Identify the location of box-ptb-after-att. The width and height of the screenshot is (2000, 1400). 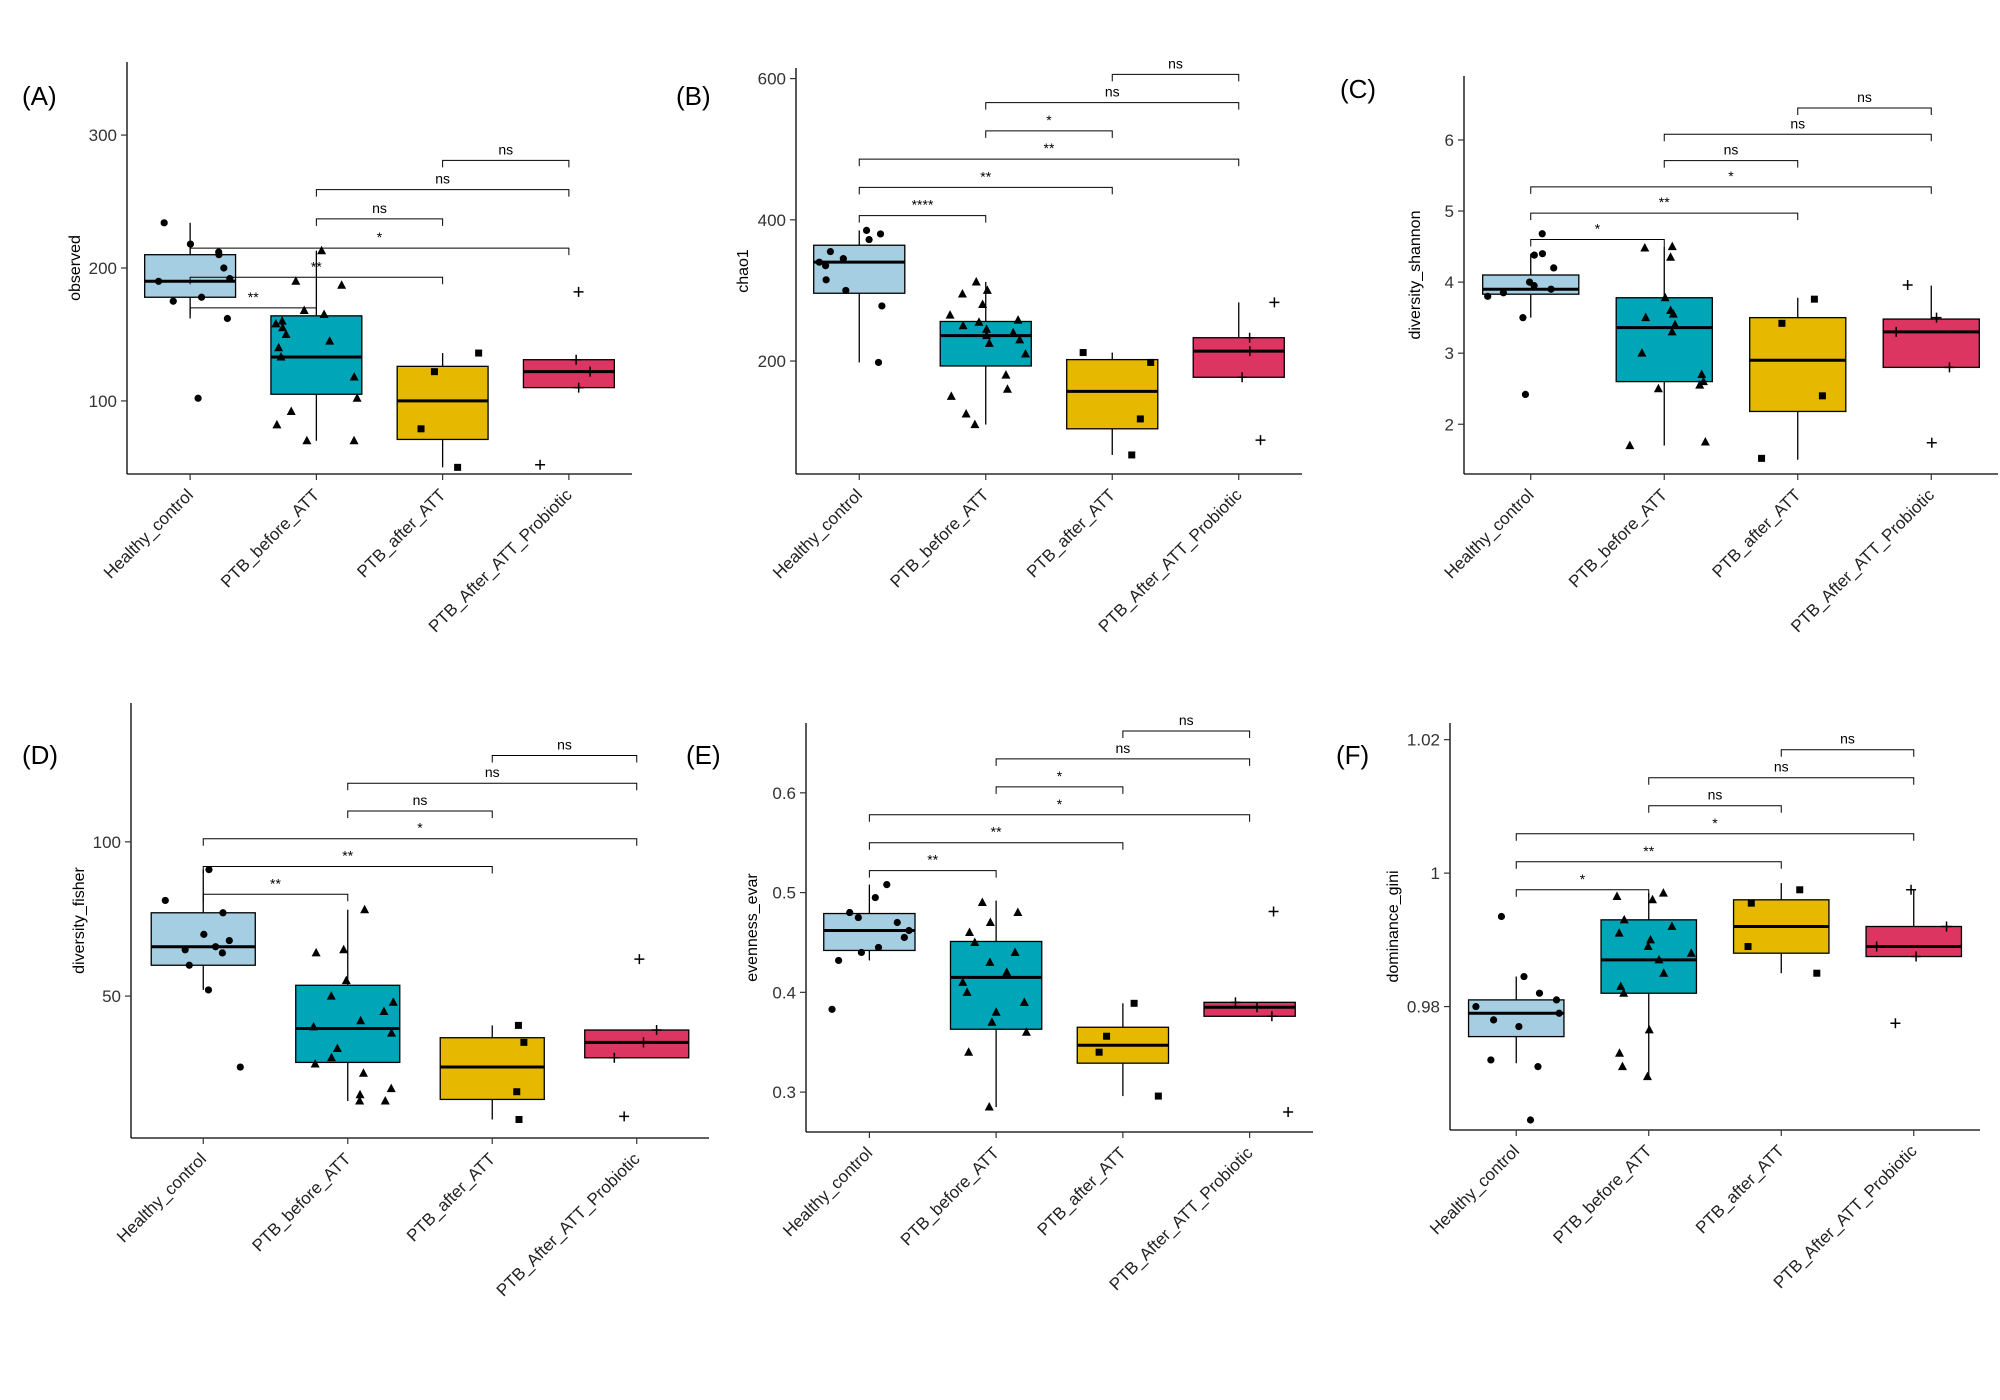
(1112, 394).